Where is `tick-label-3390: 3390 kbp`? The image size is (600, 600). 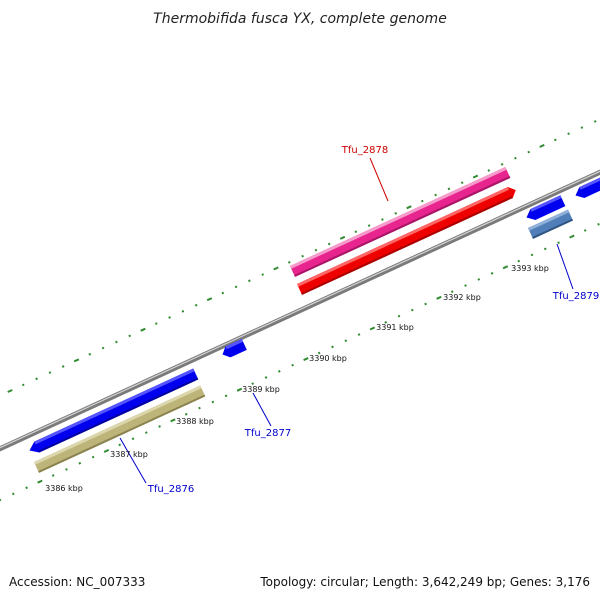
tick-label-3390: 3390 kbp is located at coordinates (328, 358).